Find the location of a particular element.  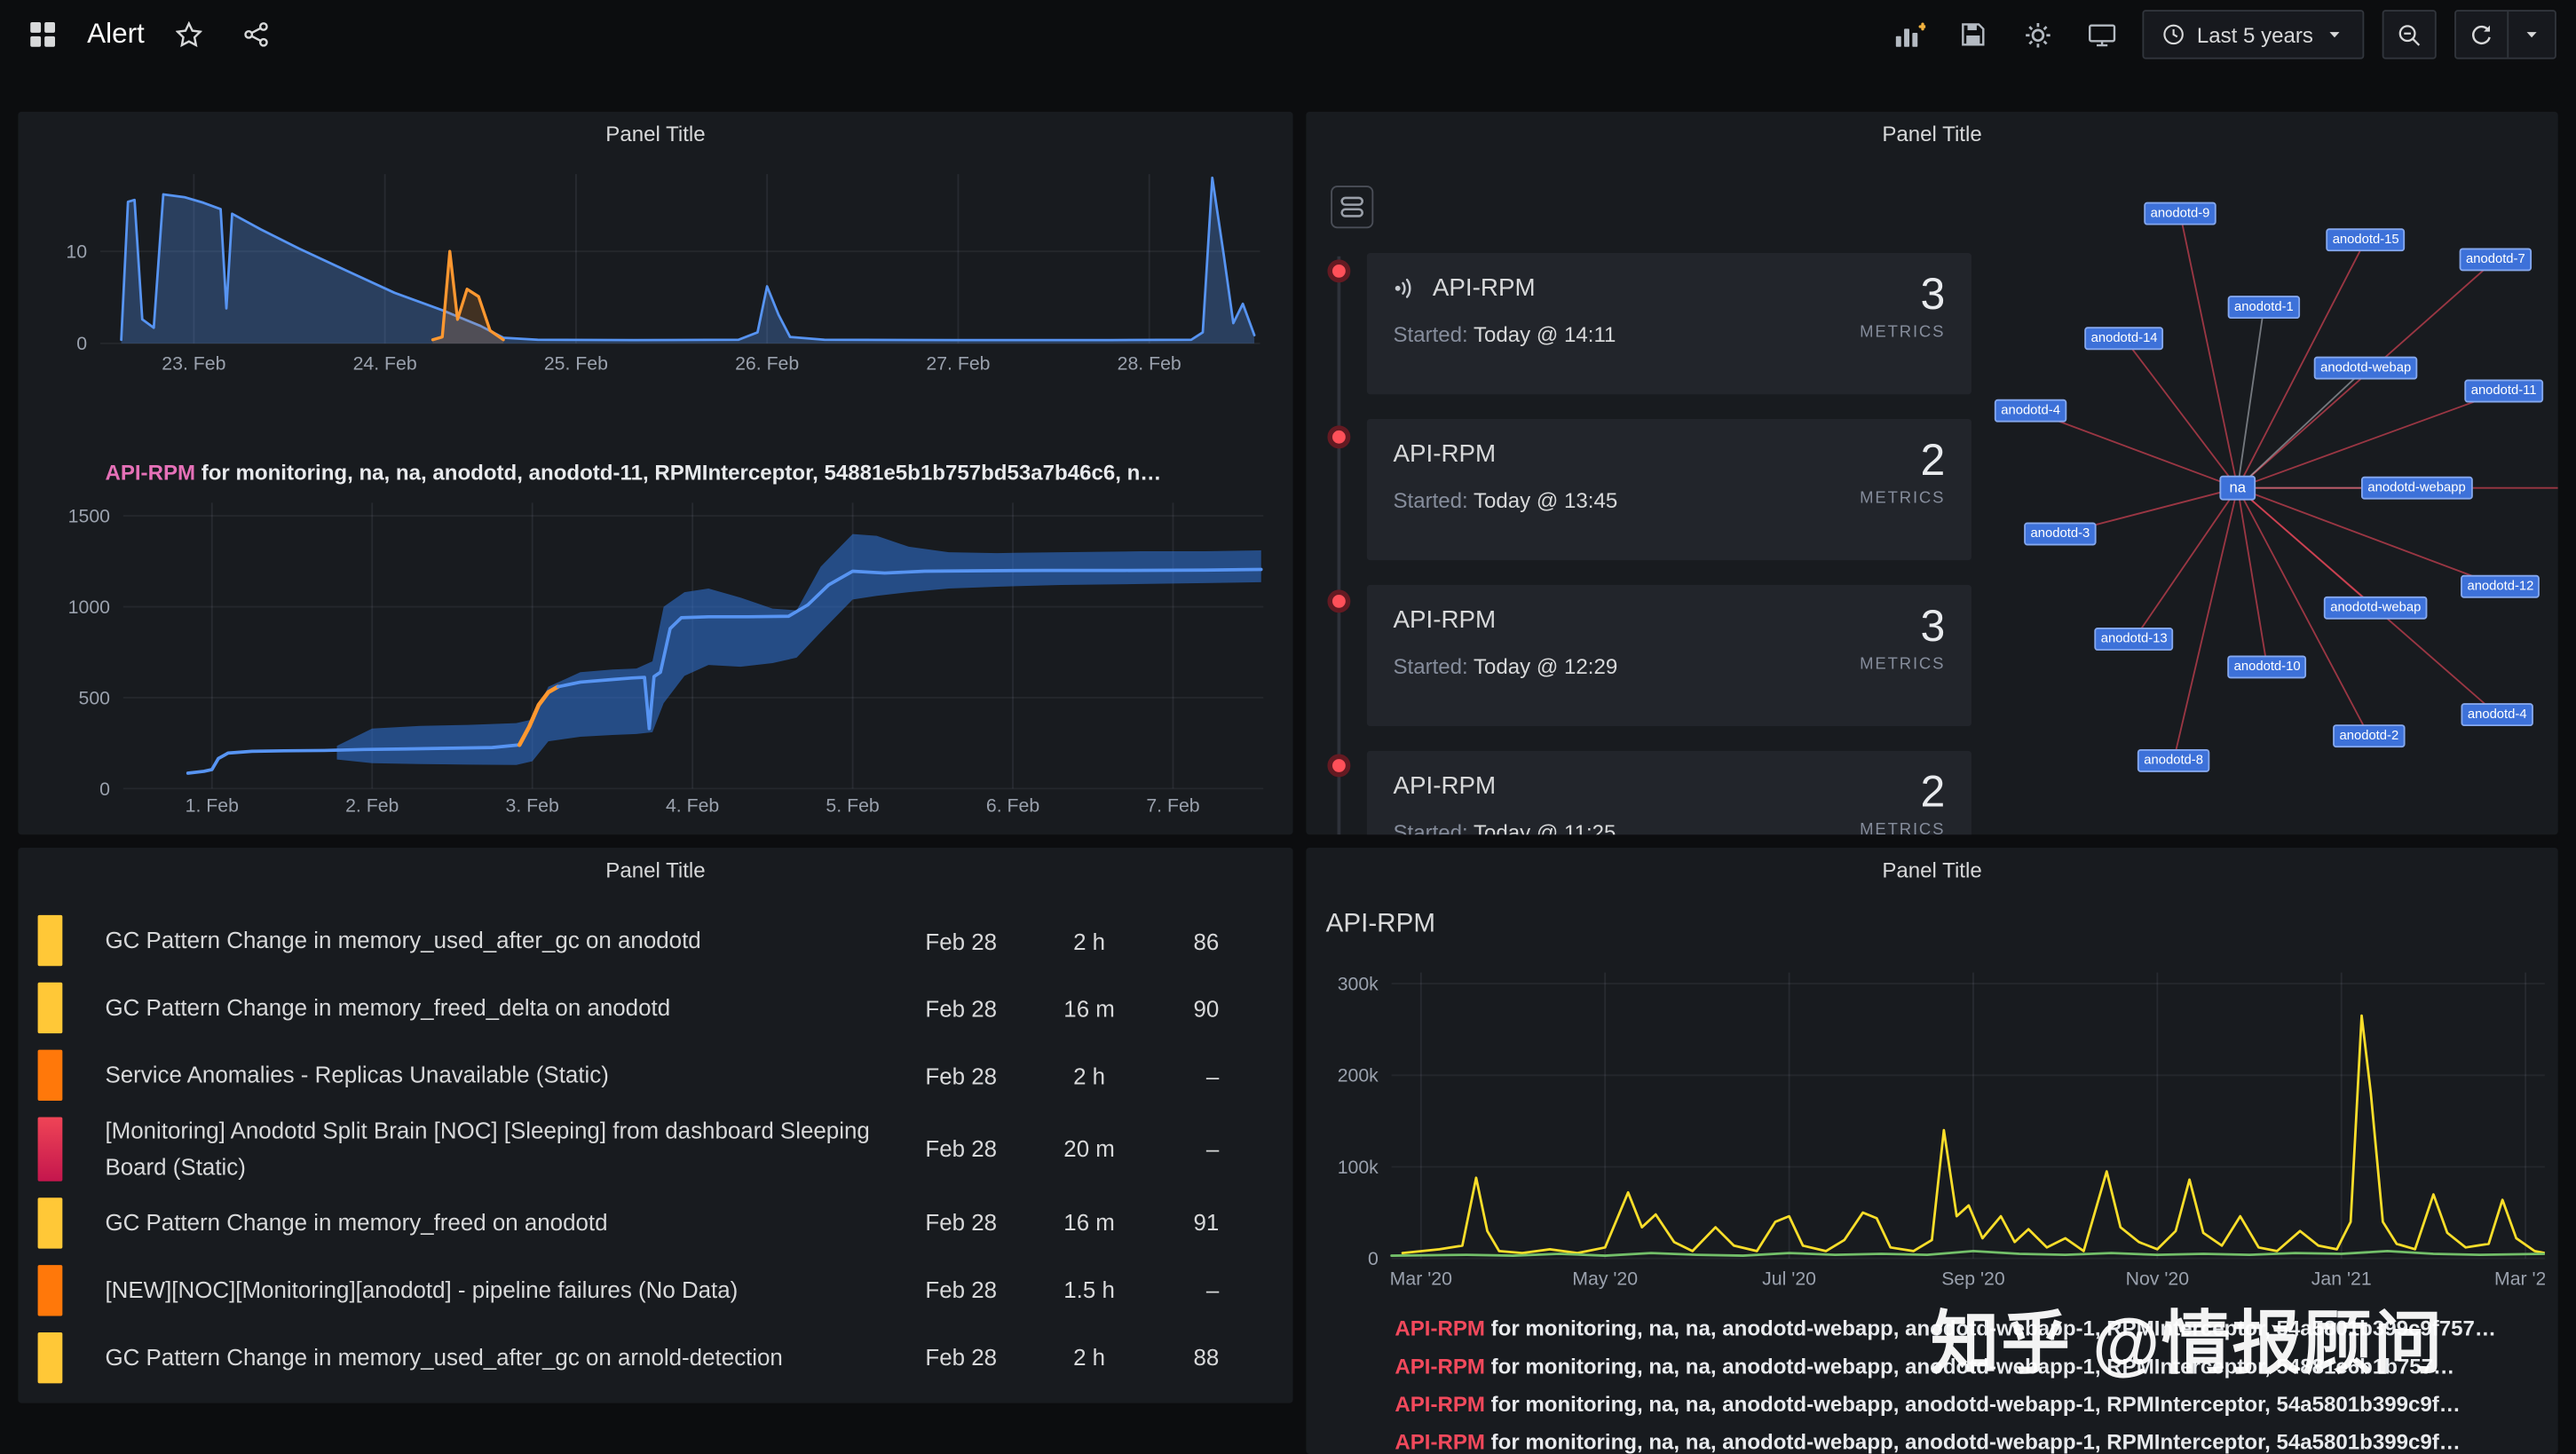

graph-node: anodotd-14 is located at coordinates (2124, 339).